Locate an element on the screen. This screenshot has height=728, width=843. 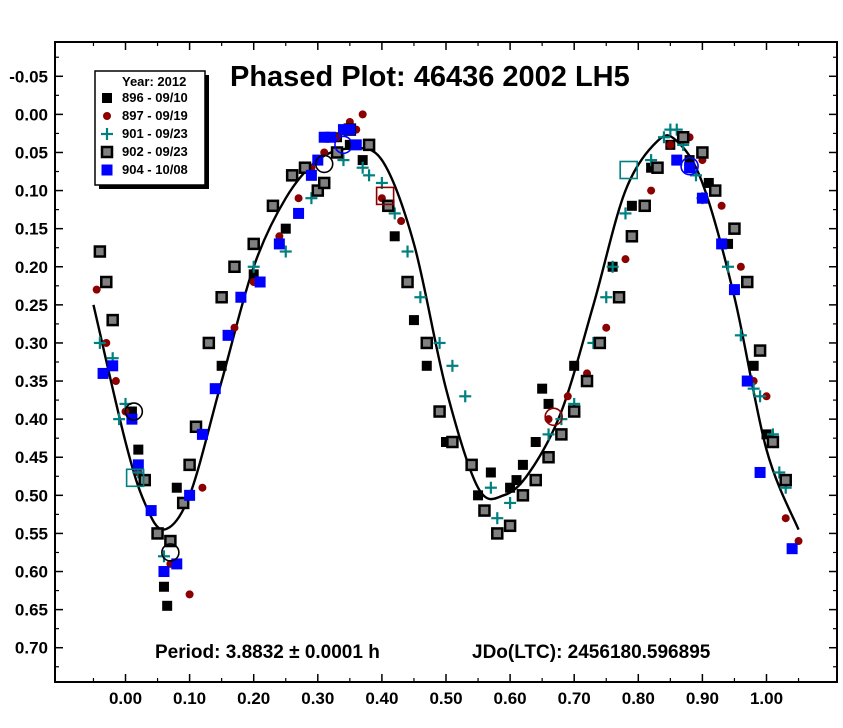
y-tick-label: 0.15 is located at coordinates (31, 229).